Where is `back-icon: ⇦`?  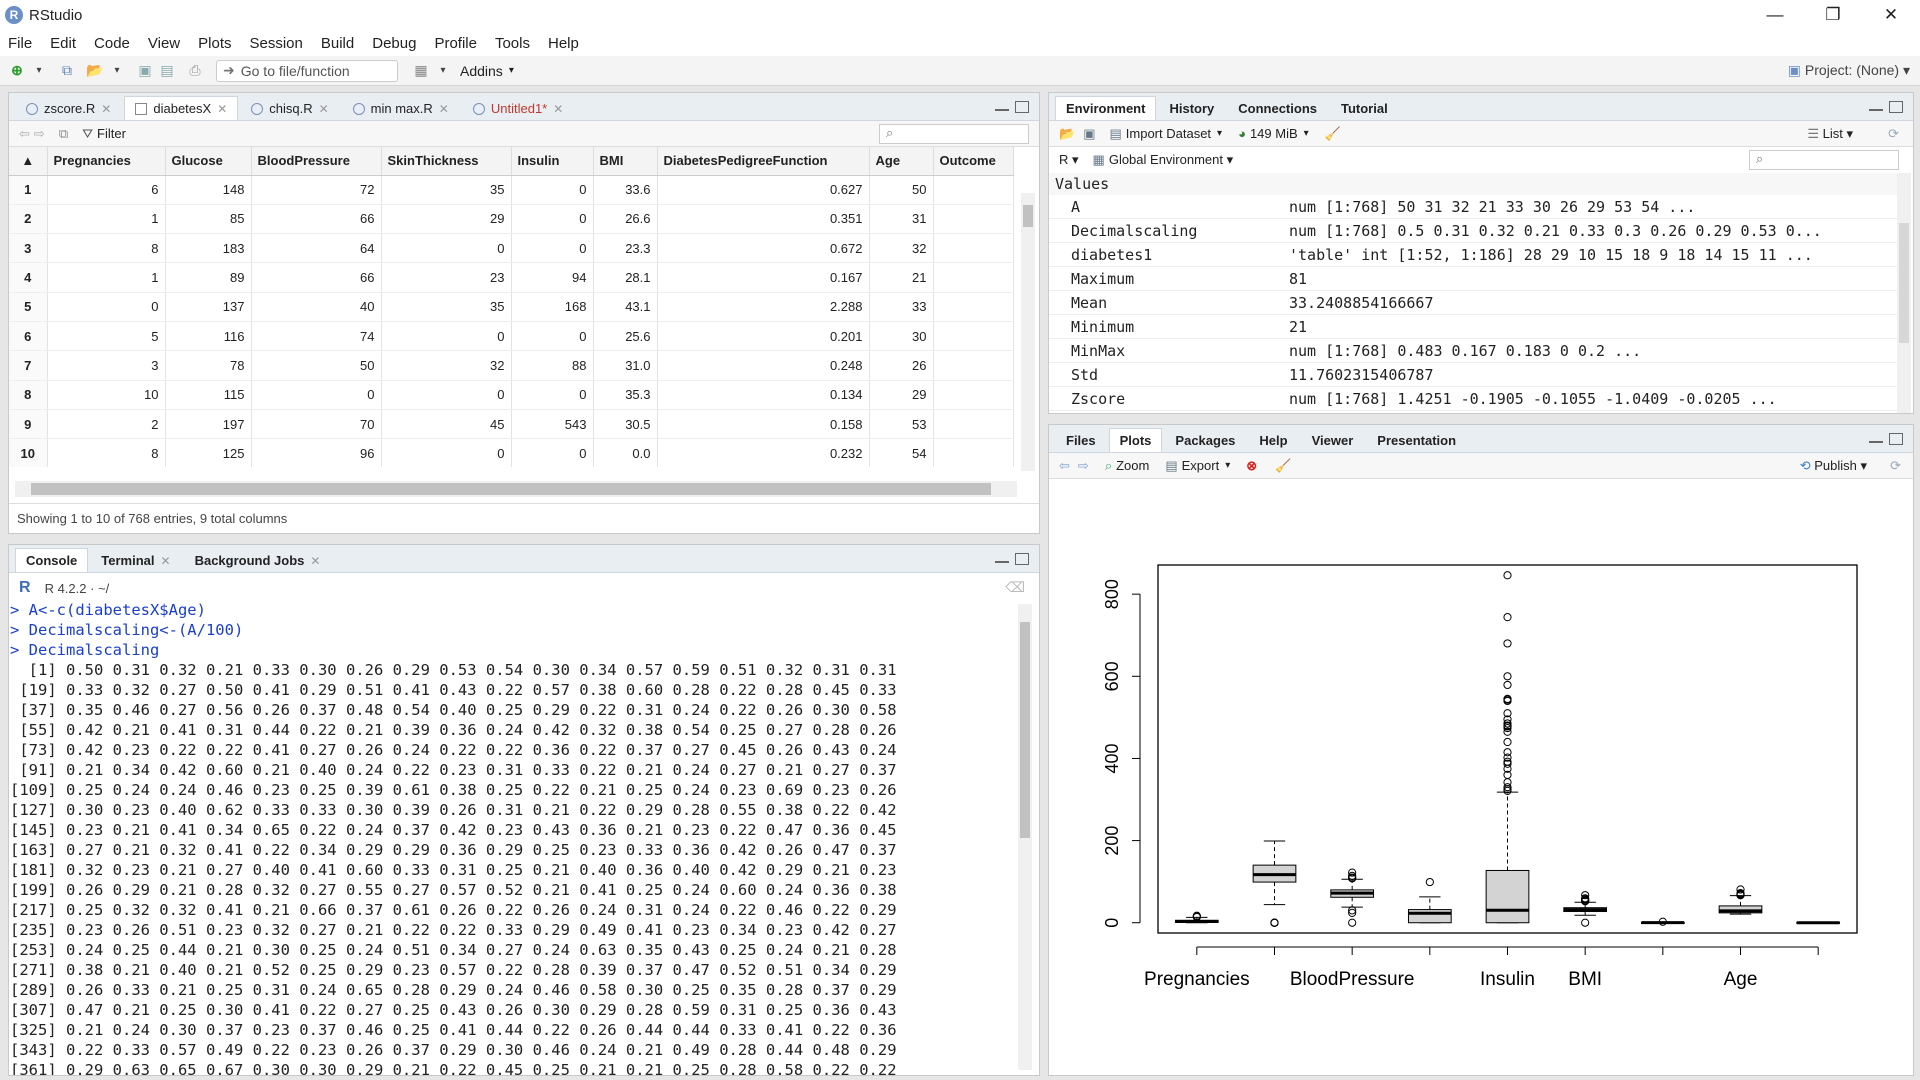 back-icon: ⇦ is located at coordinates (24, 133).